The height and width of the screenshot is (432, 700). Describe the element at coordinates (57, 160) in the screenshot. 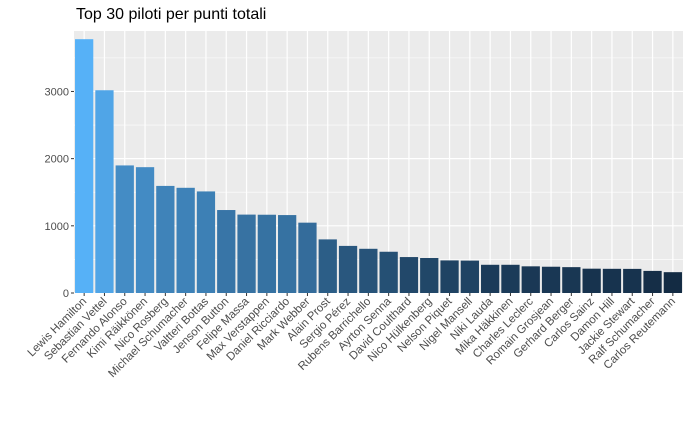

I see `y-tick-label: 2000` at that location.